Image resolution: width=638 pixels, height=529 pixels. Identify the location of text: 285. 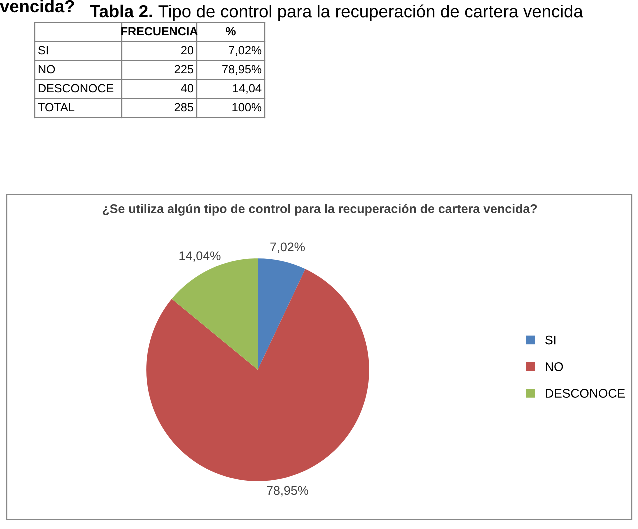
(184, 107).